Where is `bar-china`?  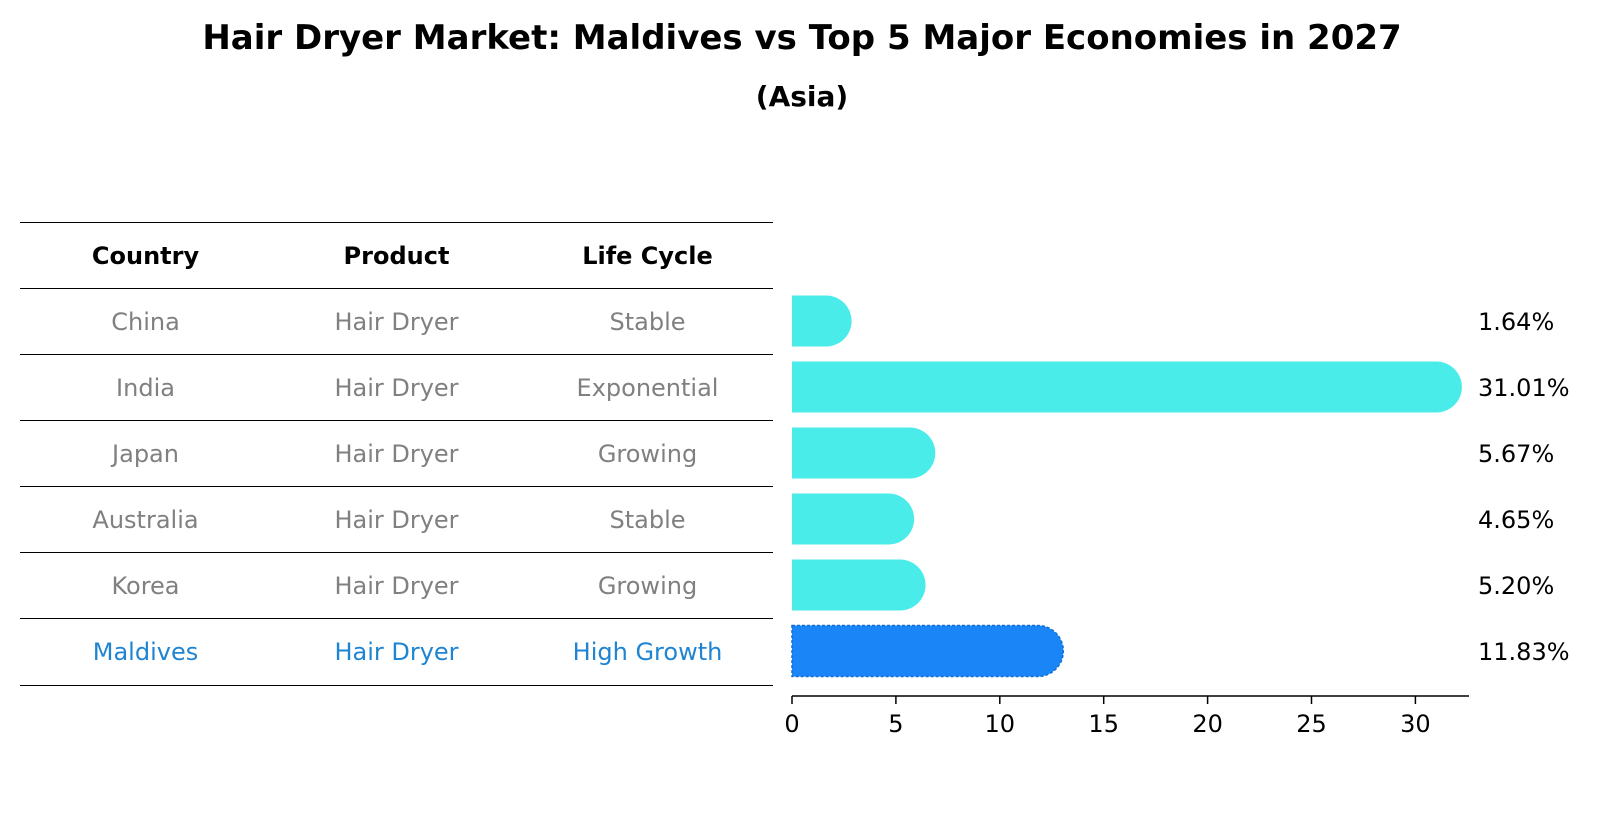 bar-china is located at coordinates (822, 321).